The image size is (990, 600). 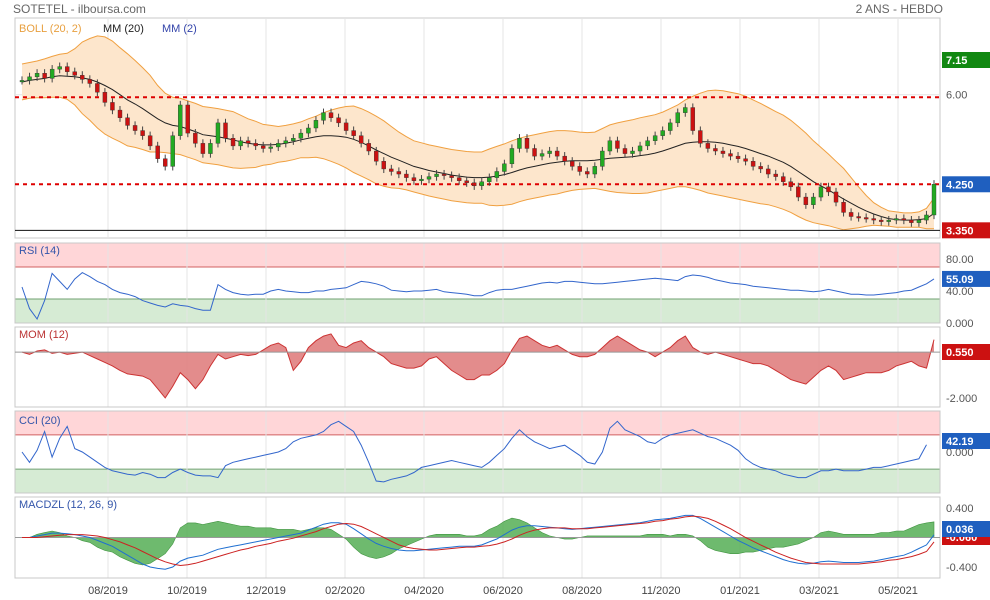 I want to click on x-tick-label: 12/2019, so click(x=266, y=591).